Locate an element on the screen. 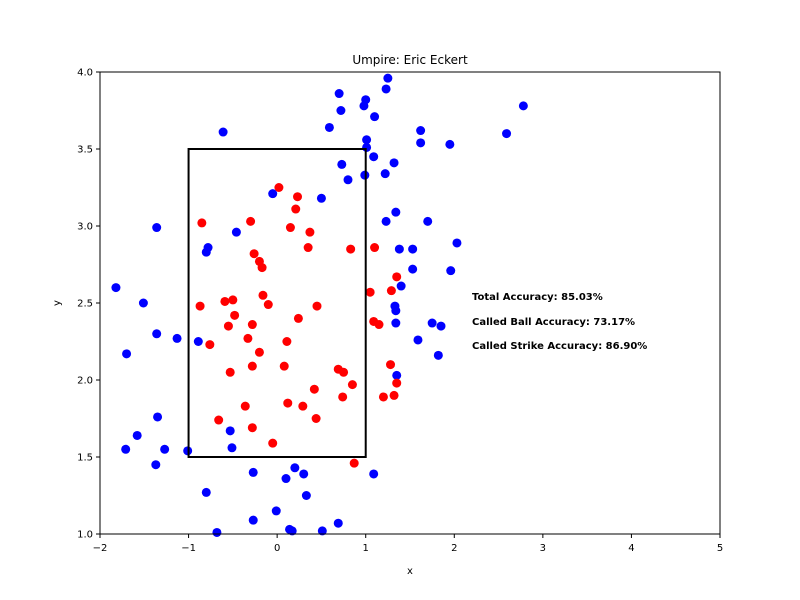  y-axis-label: y is located at coordinates (57, 303).